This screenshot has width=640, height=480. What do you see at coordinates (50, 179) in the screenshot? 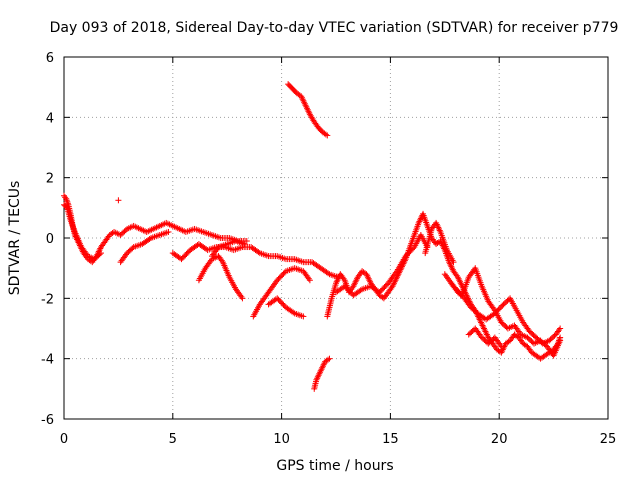
I see `y-tick-label: 2` at bounding box center [50, 179].